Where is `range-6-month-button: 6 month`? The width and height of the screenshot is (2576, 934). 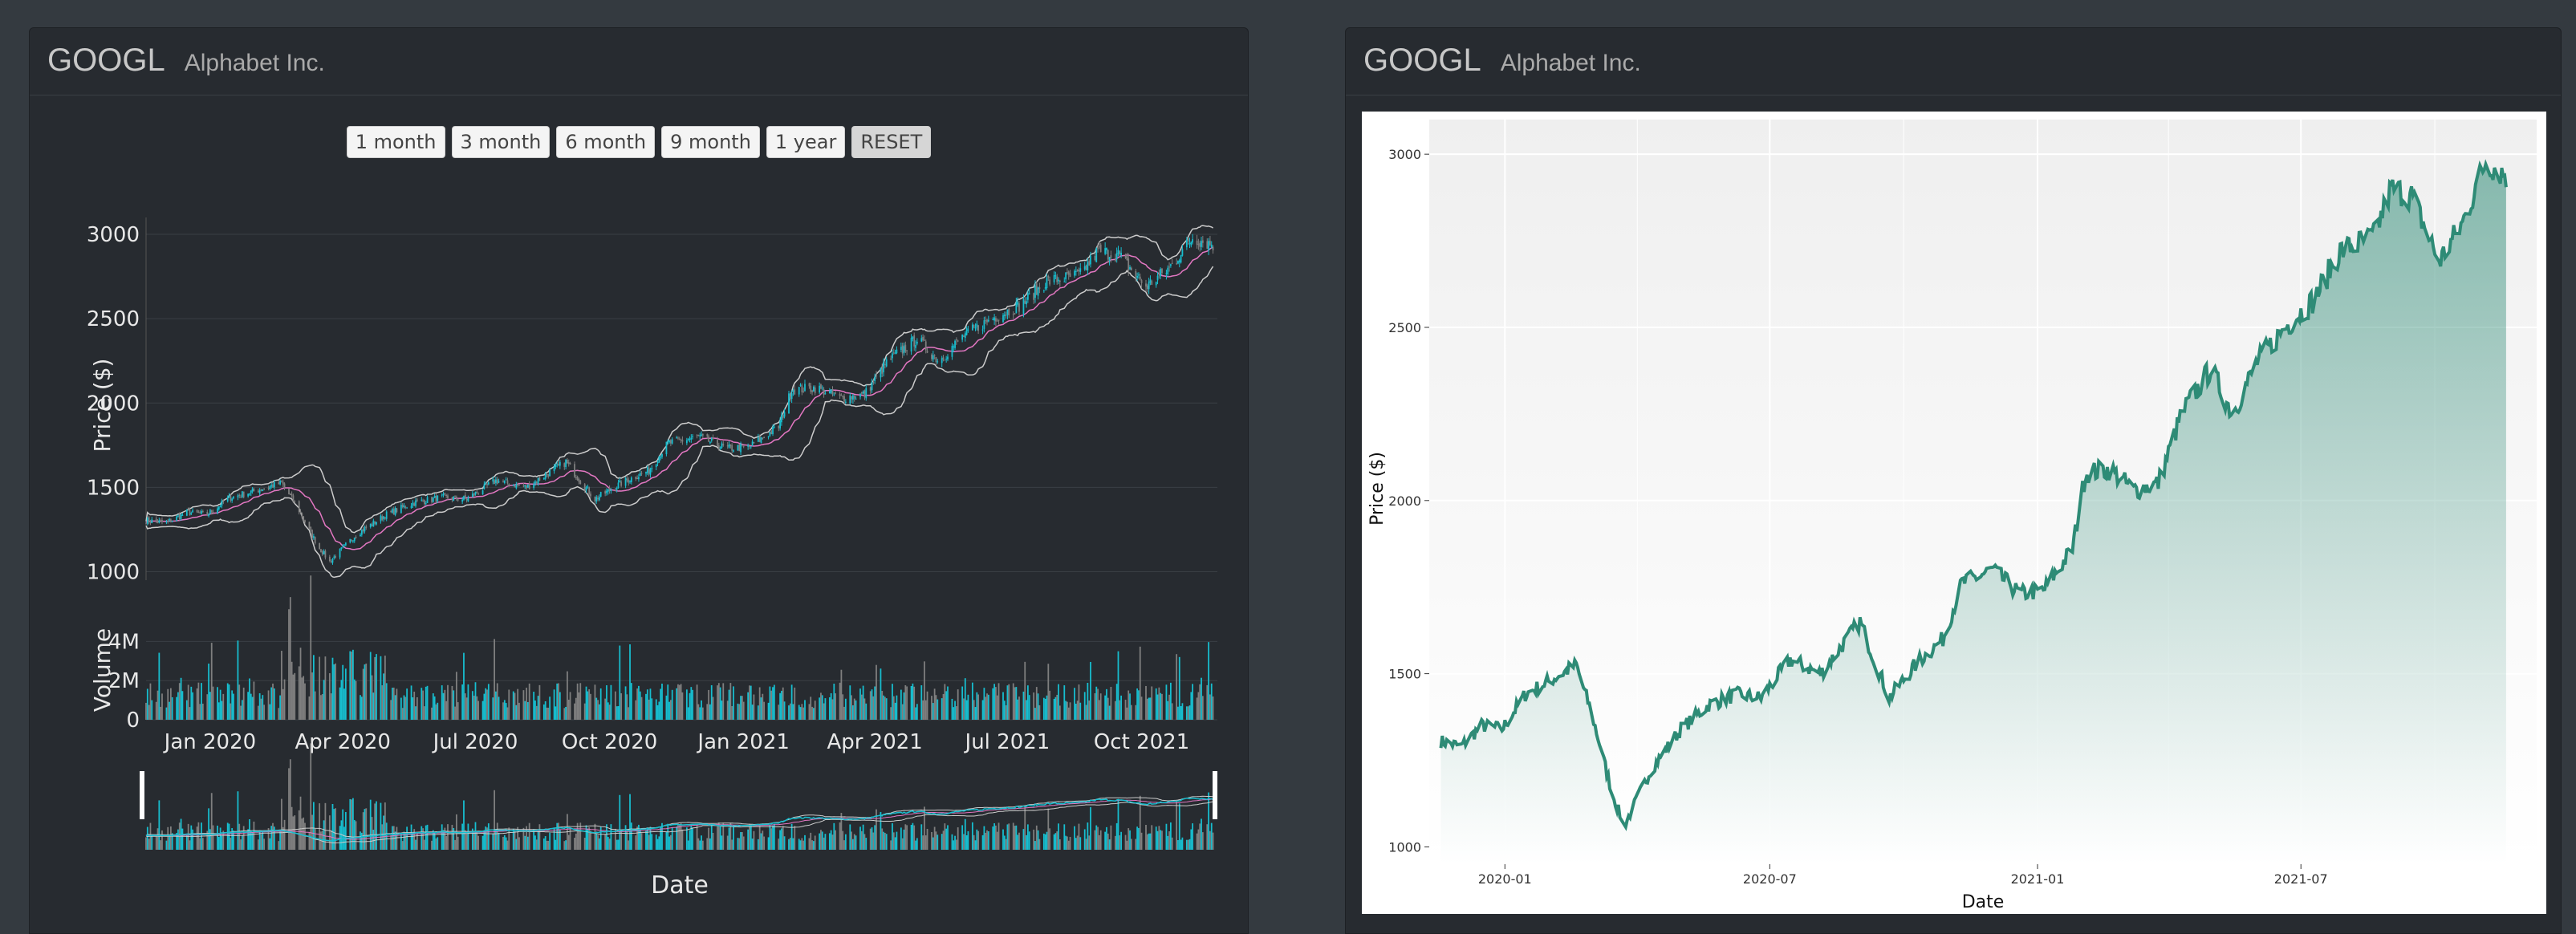
range-6-month-button: 6 month is located at coordinates (606, 142).